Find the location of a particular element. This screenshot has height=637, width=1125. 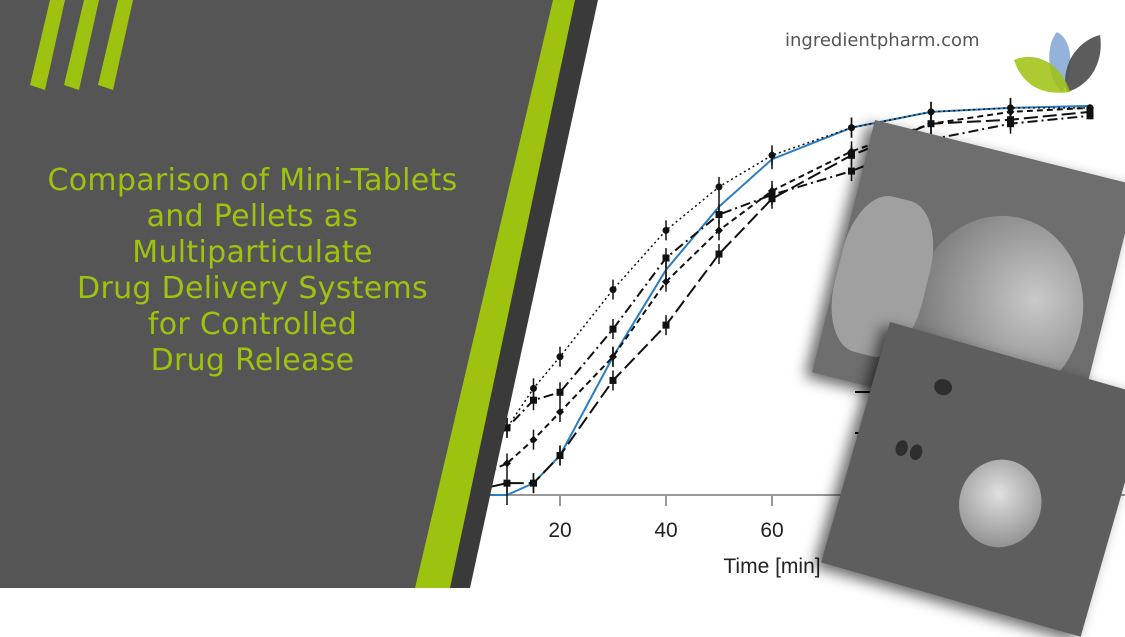

x-tick-label: 20 is located at coordinates (559, 530).